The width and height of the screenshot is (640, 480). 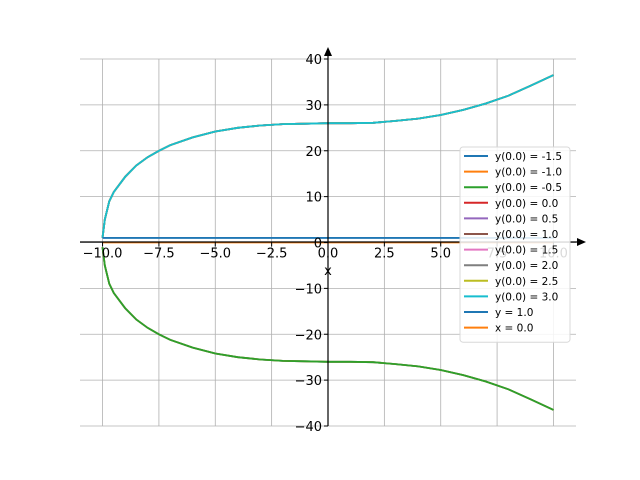 I want to click on x-tick-label: −10.0, so click(x=103, y=254).